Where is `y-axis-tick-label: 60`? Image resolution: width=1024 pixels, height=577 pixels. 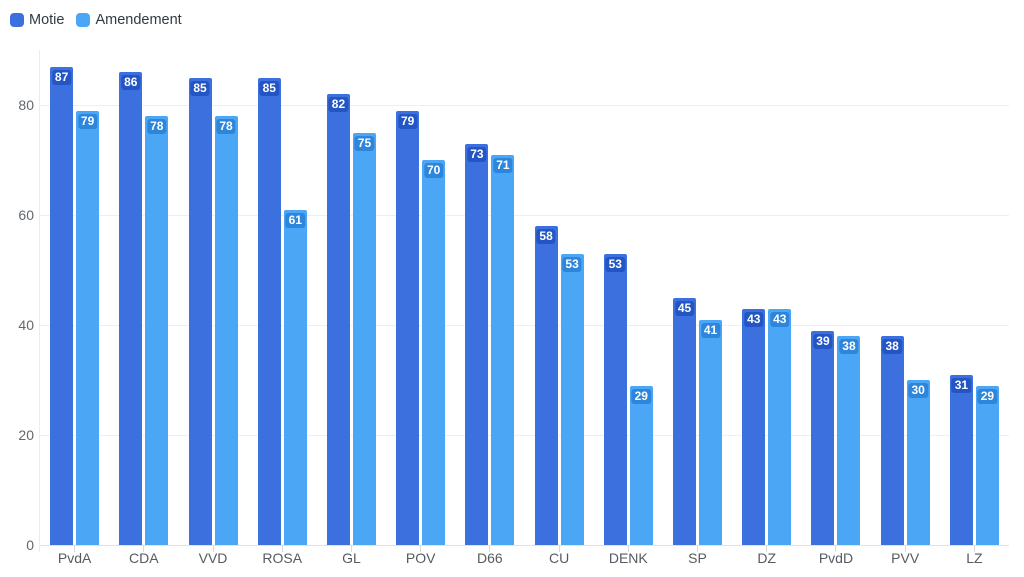 y-axis-tick-label: 60 is located at coordinates (26, 215).